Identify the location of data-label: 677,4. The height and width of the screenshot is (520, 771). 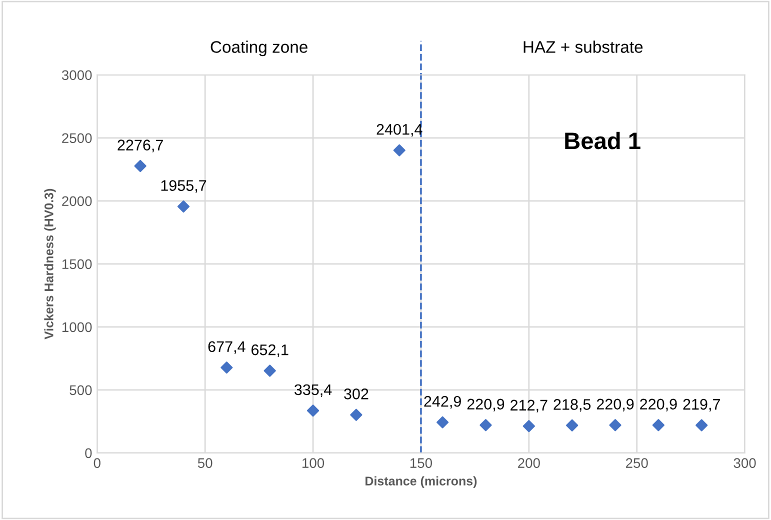
(227, 347).